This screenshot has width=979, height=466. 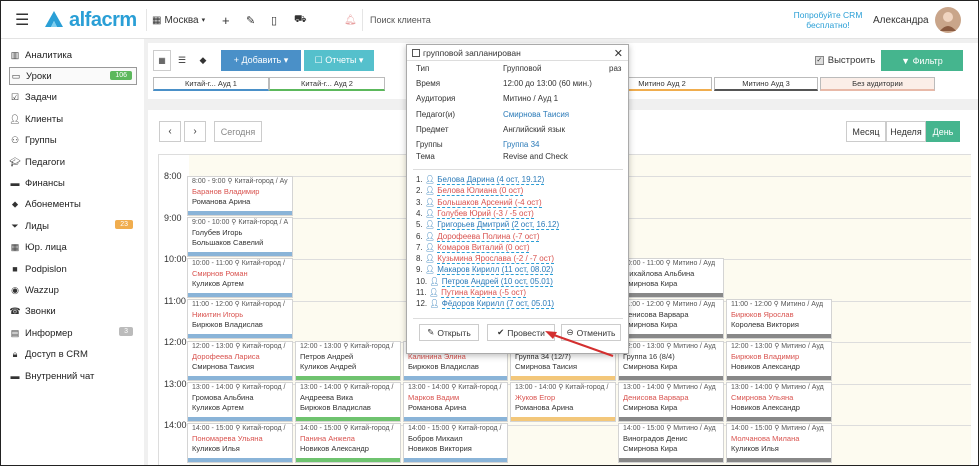 I want to click on menu-icon: ☰, so click(x=22, y=20).